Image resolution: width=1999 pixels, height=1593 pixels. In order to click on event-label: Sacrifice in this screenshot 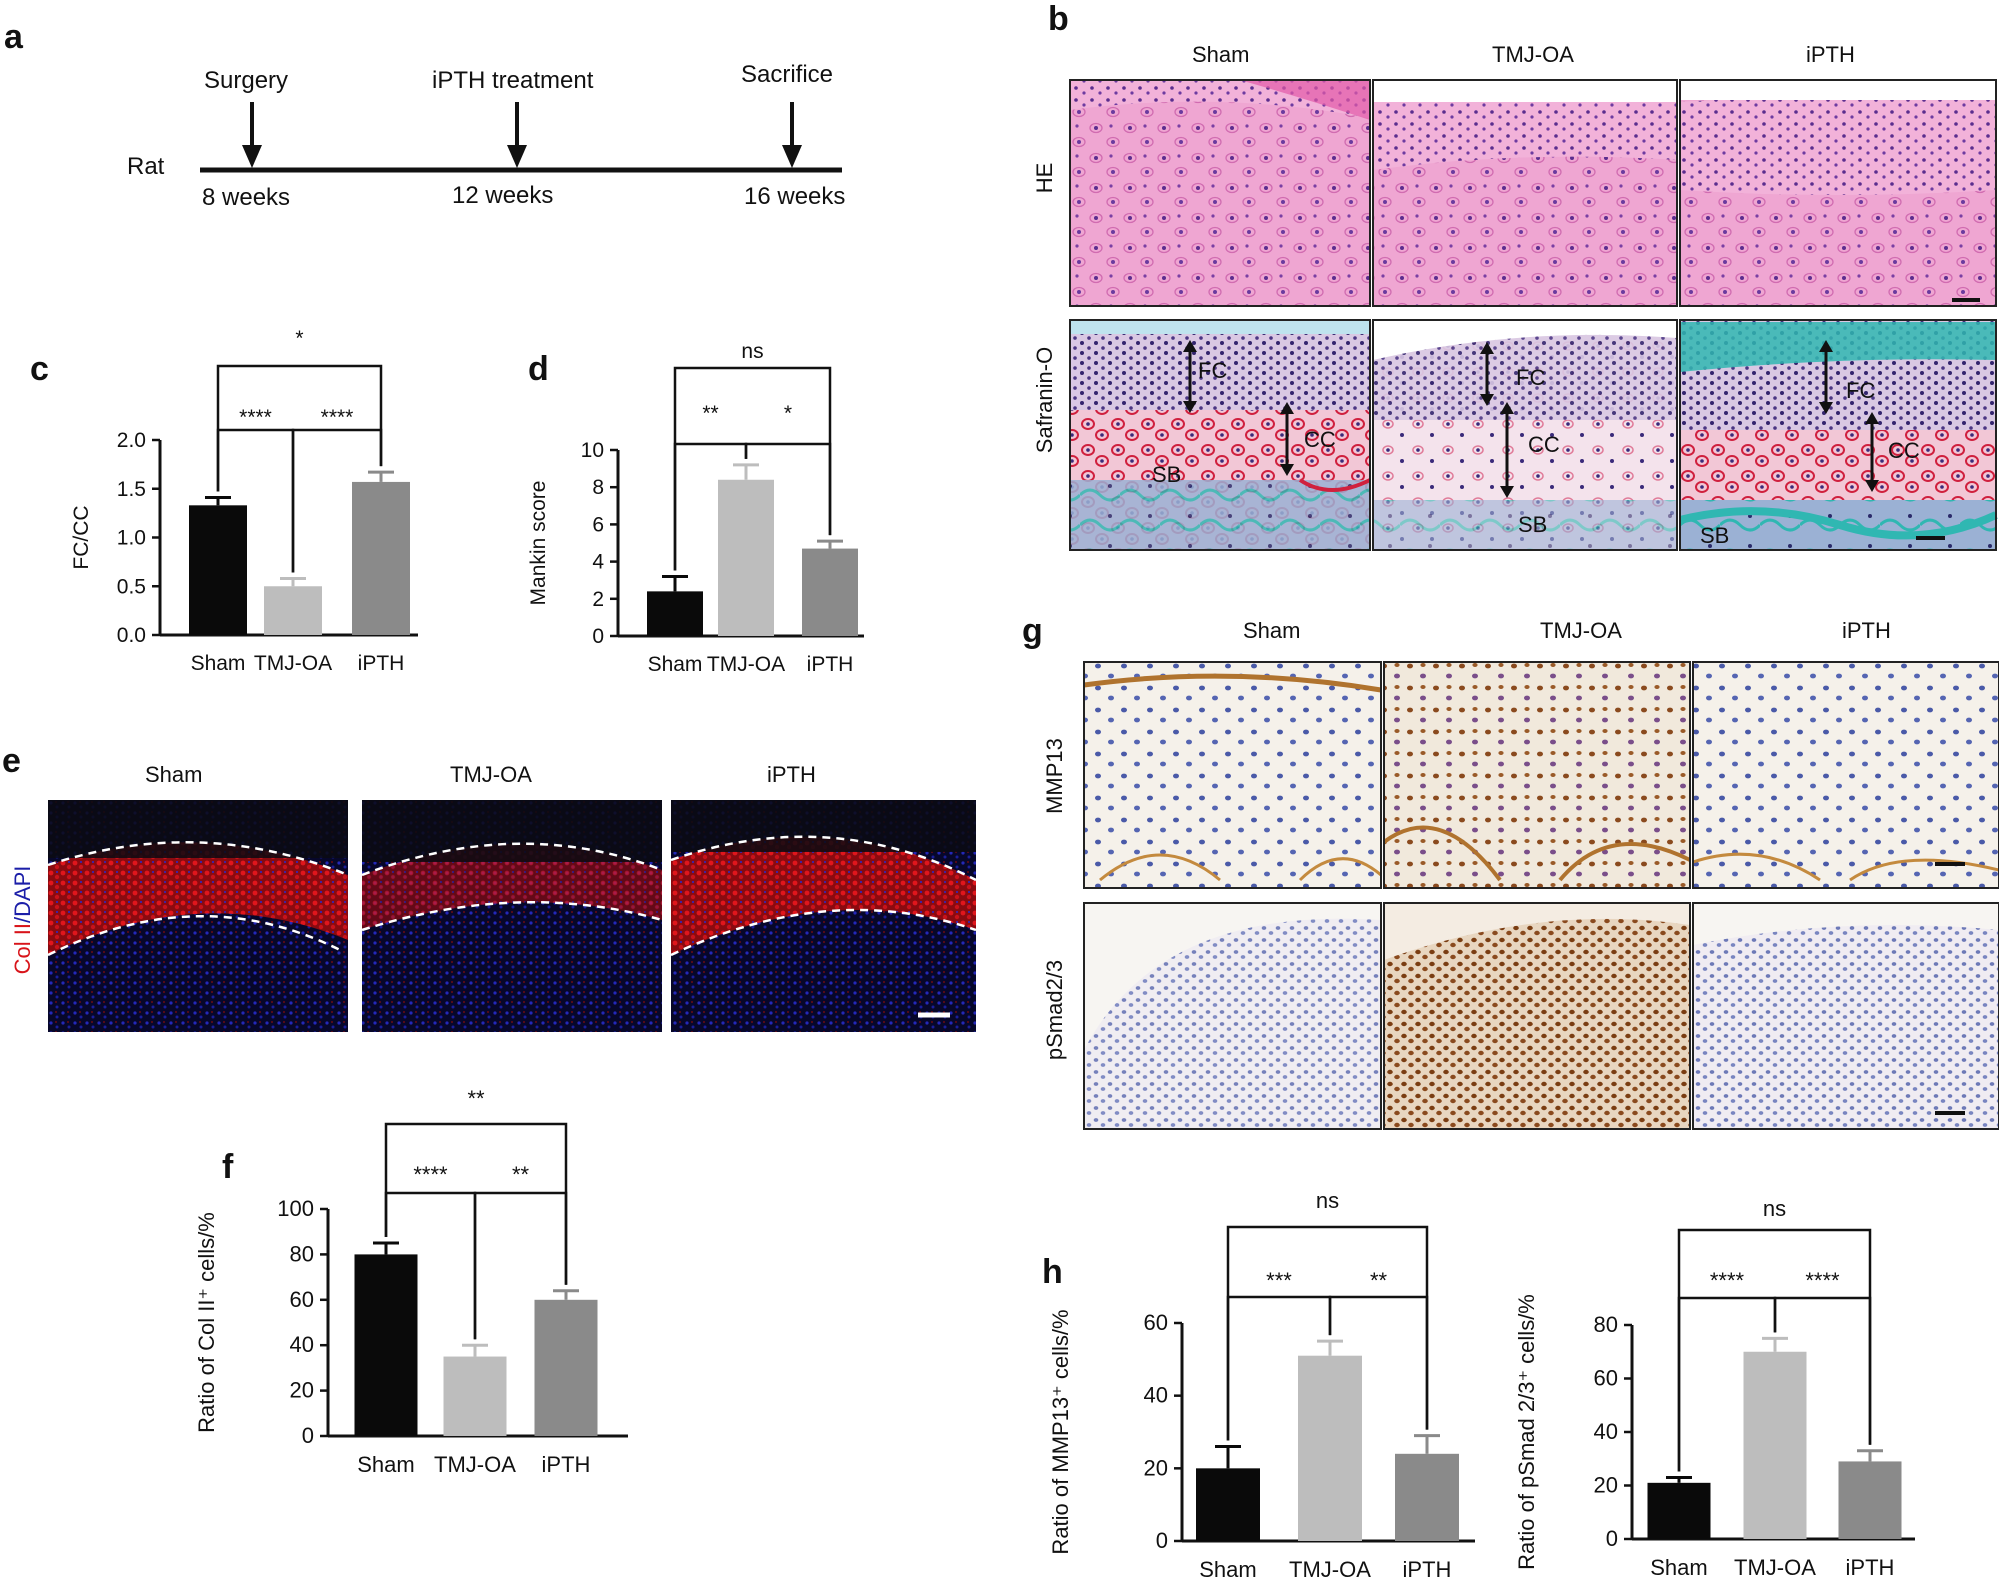, I will do `click(787, 74)`.